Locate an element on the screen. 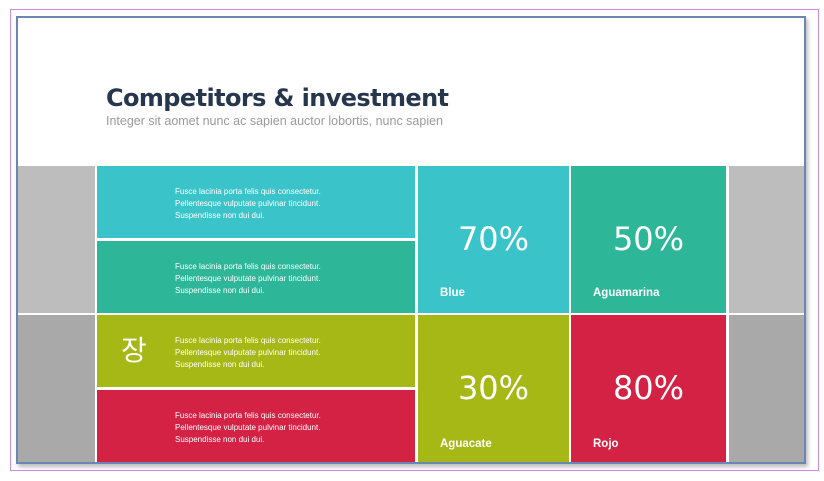 This screenshot has height=481, width=824. stat-tile-aguamarina: 50% Aguamarina is located at coordinates (648, 239).